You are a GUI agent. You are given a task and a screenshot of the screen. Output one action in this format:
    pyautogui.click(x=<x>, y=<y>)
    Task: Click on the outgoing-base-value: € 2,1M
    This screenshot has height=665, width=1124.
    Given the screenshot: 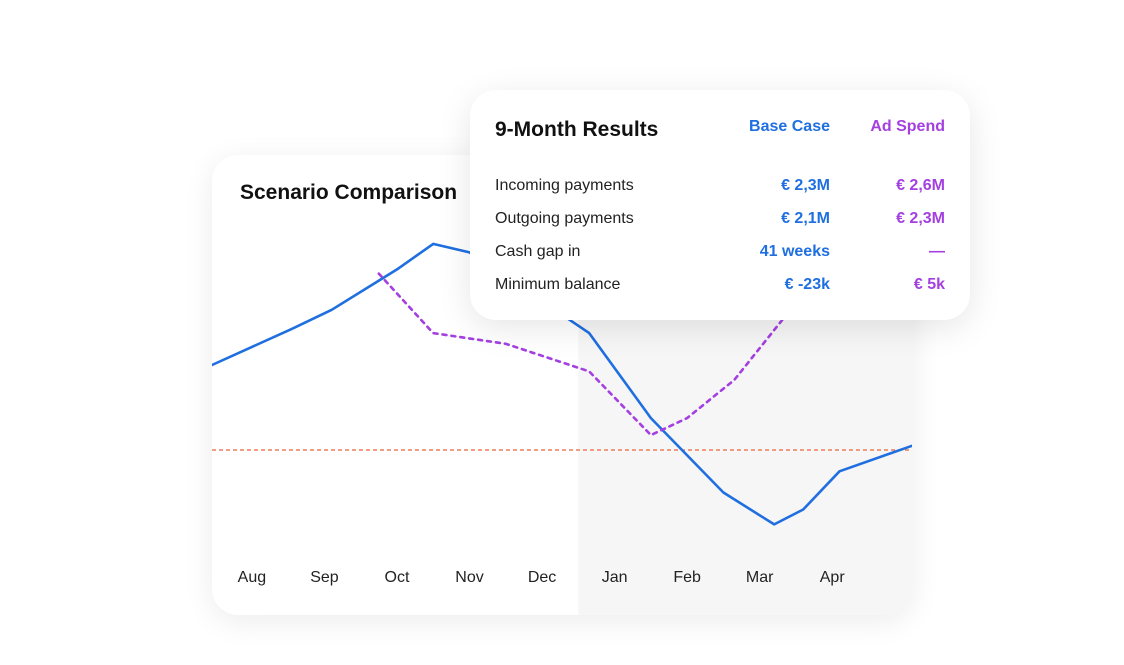 What is the action you would take?
    pyautogui.click(x=805, y=218)
    